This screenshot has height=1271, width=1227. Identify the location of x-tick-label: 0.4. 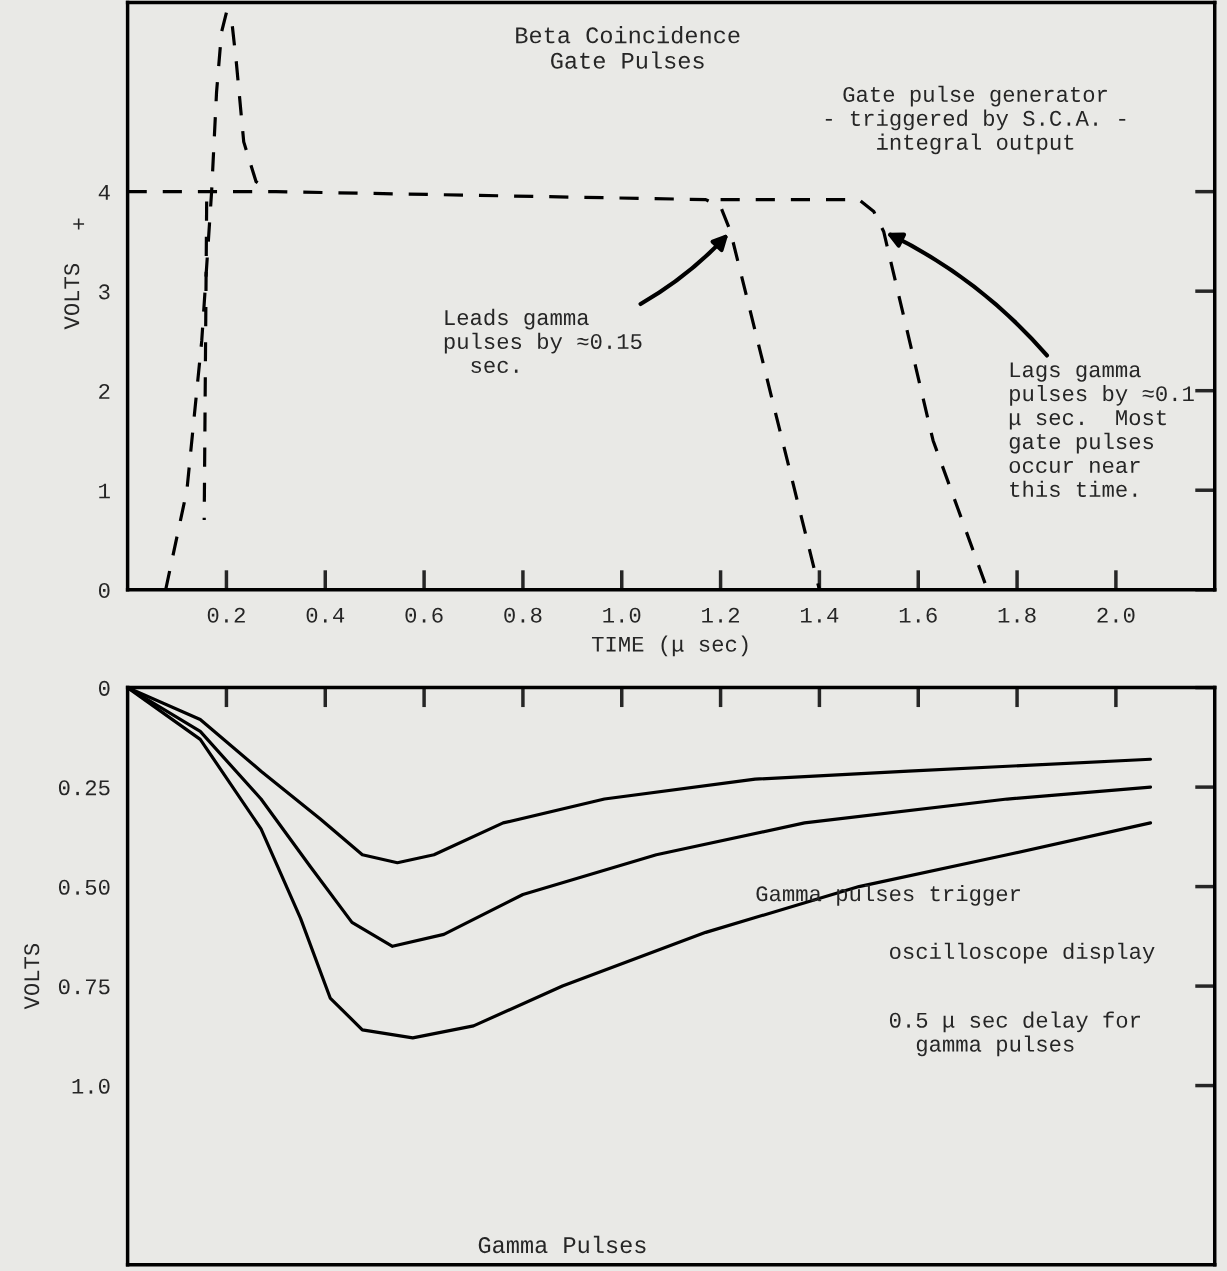
(325, 615).